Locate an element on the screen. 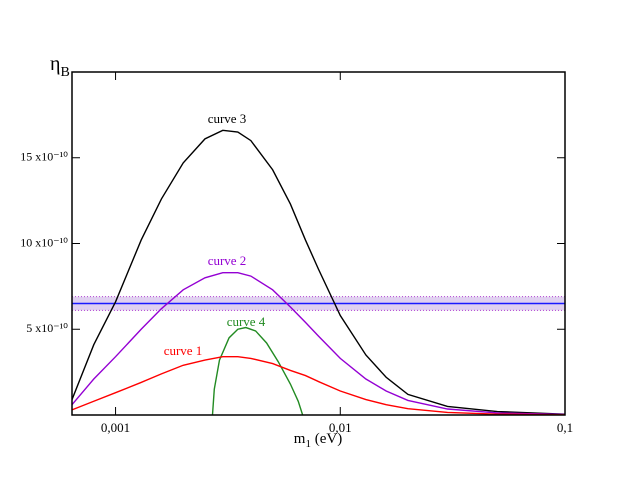 The image size is (635, 491). y-tick-label: 10 x10⁻¹⁰ is located at coordinates (44, 242).